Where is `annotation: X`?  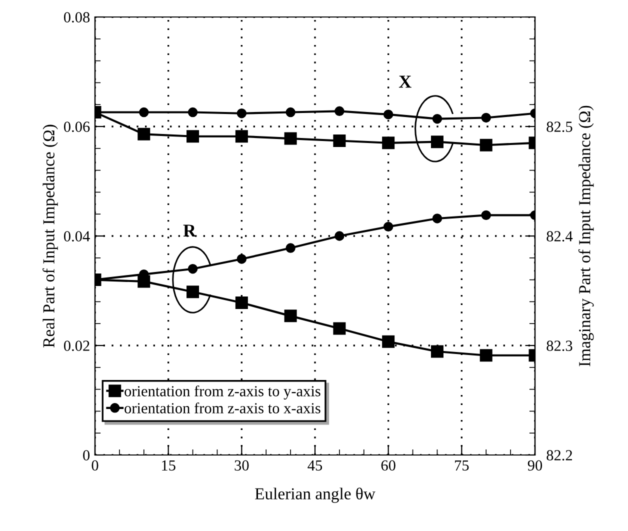
annotation: X is located at coordinates (405, 82).